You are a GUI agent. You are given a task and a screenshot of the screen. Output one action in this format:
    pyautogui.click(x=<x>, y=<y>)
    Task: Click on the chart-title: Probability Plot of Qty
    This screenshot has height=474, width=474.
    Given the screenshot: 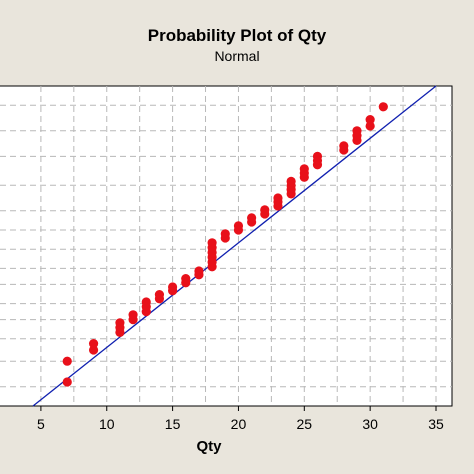 What is the action you would take?
    pyautogui.click(x=237, y=35)
    